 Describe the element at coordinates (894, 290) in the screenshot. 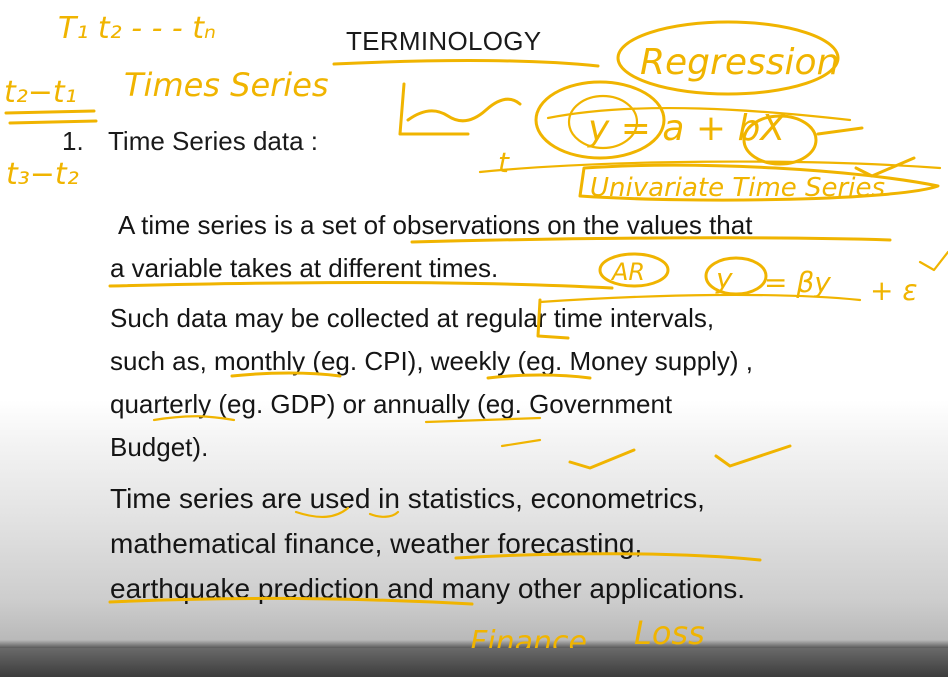

I see `ink-epsilon: + ε` at that location.